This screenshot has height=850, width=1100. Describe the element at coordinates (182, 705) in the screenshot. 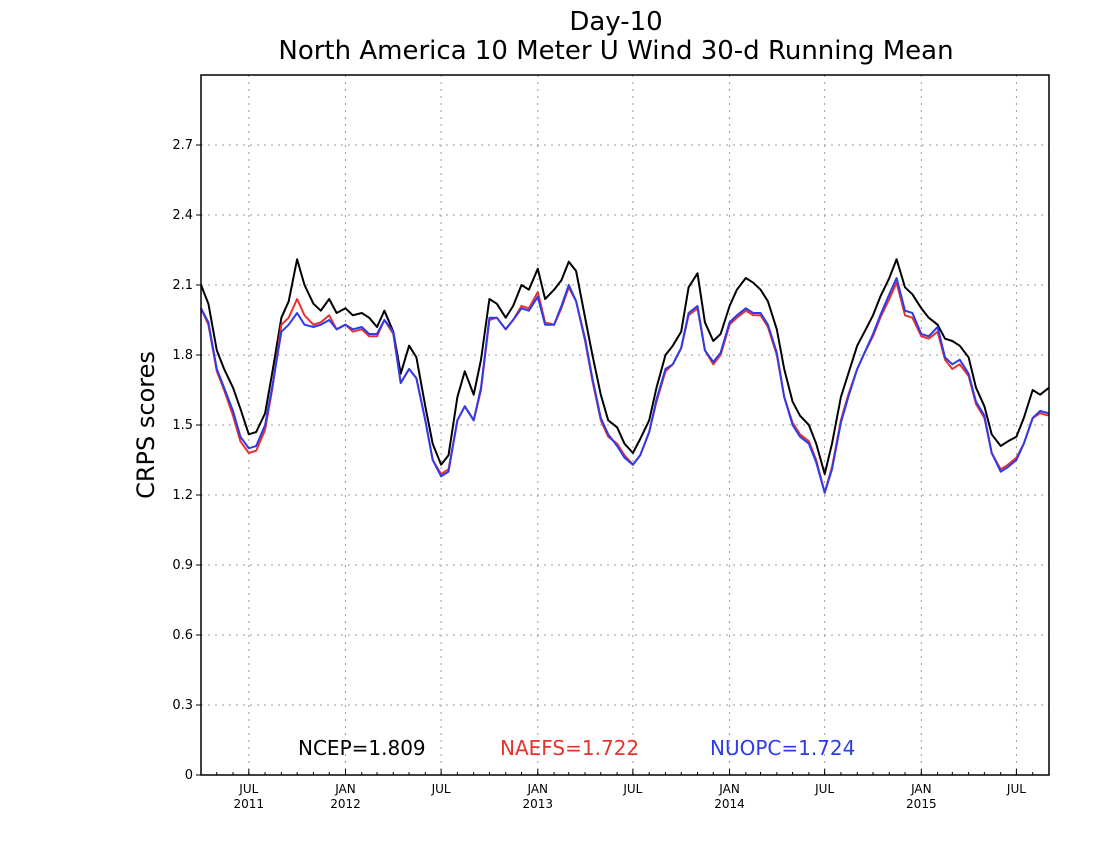

I see `y-tick-label: 0.3` at that location.